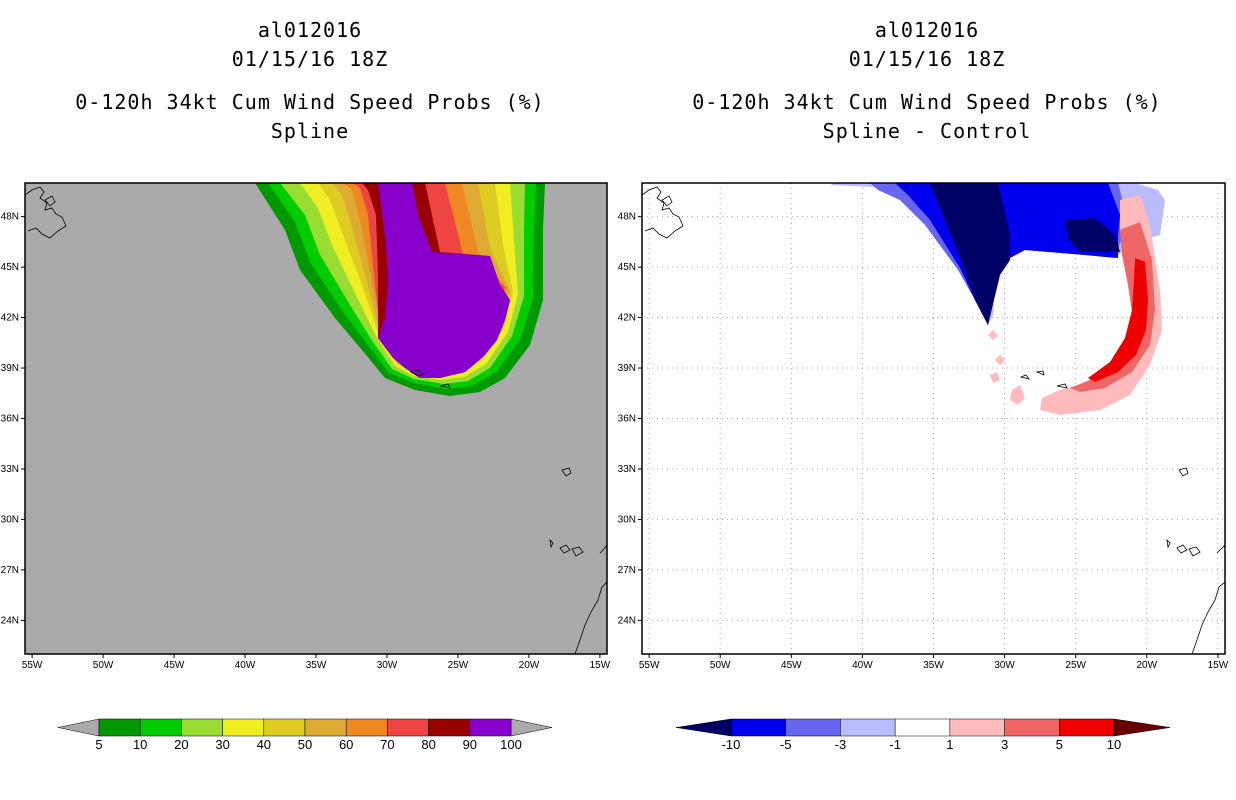 This screenshot has width=1236, height=800. Describe the element at coordinates (627, 519) in the screenshot. I see `right-y-tick-label-6: 30N` at that location.